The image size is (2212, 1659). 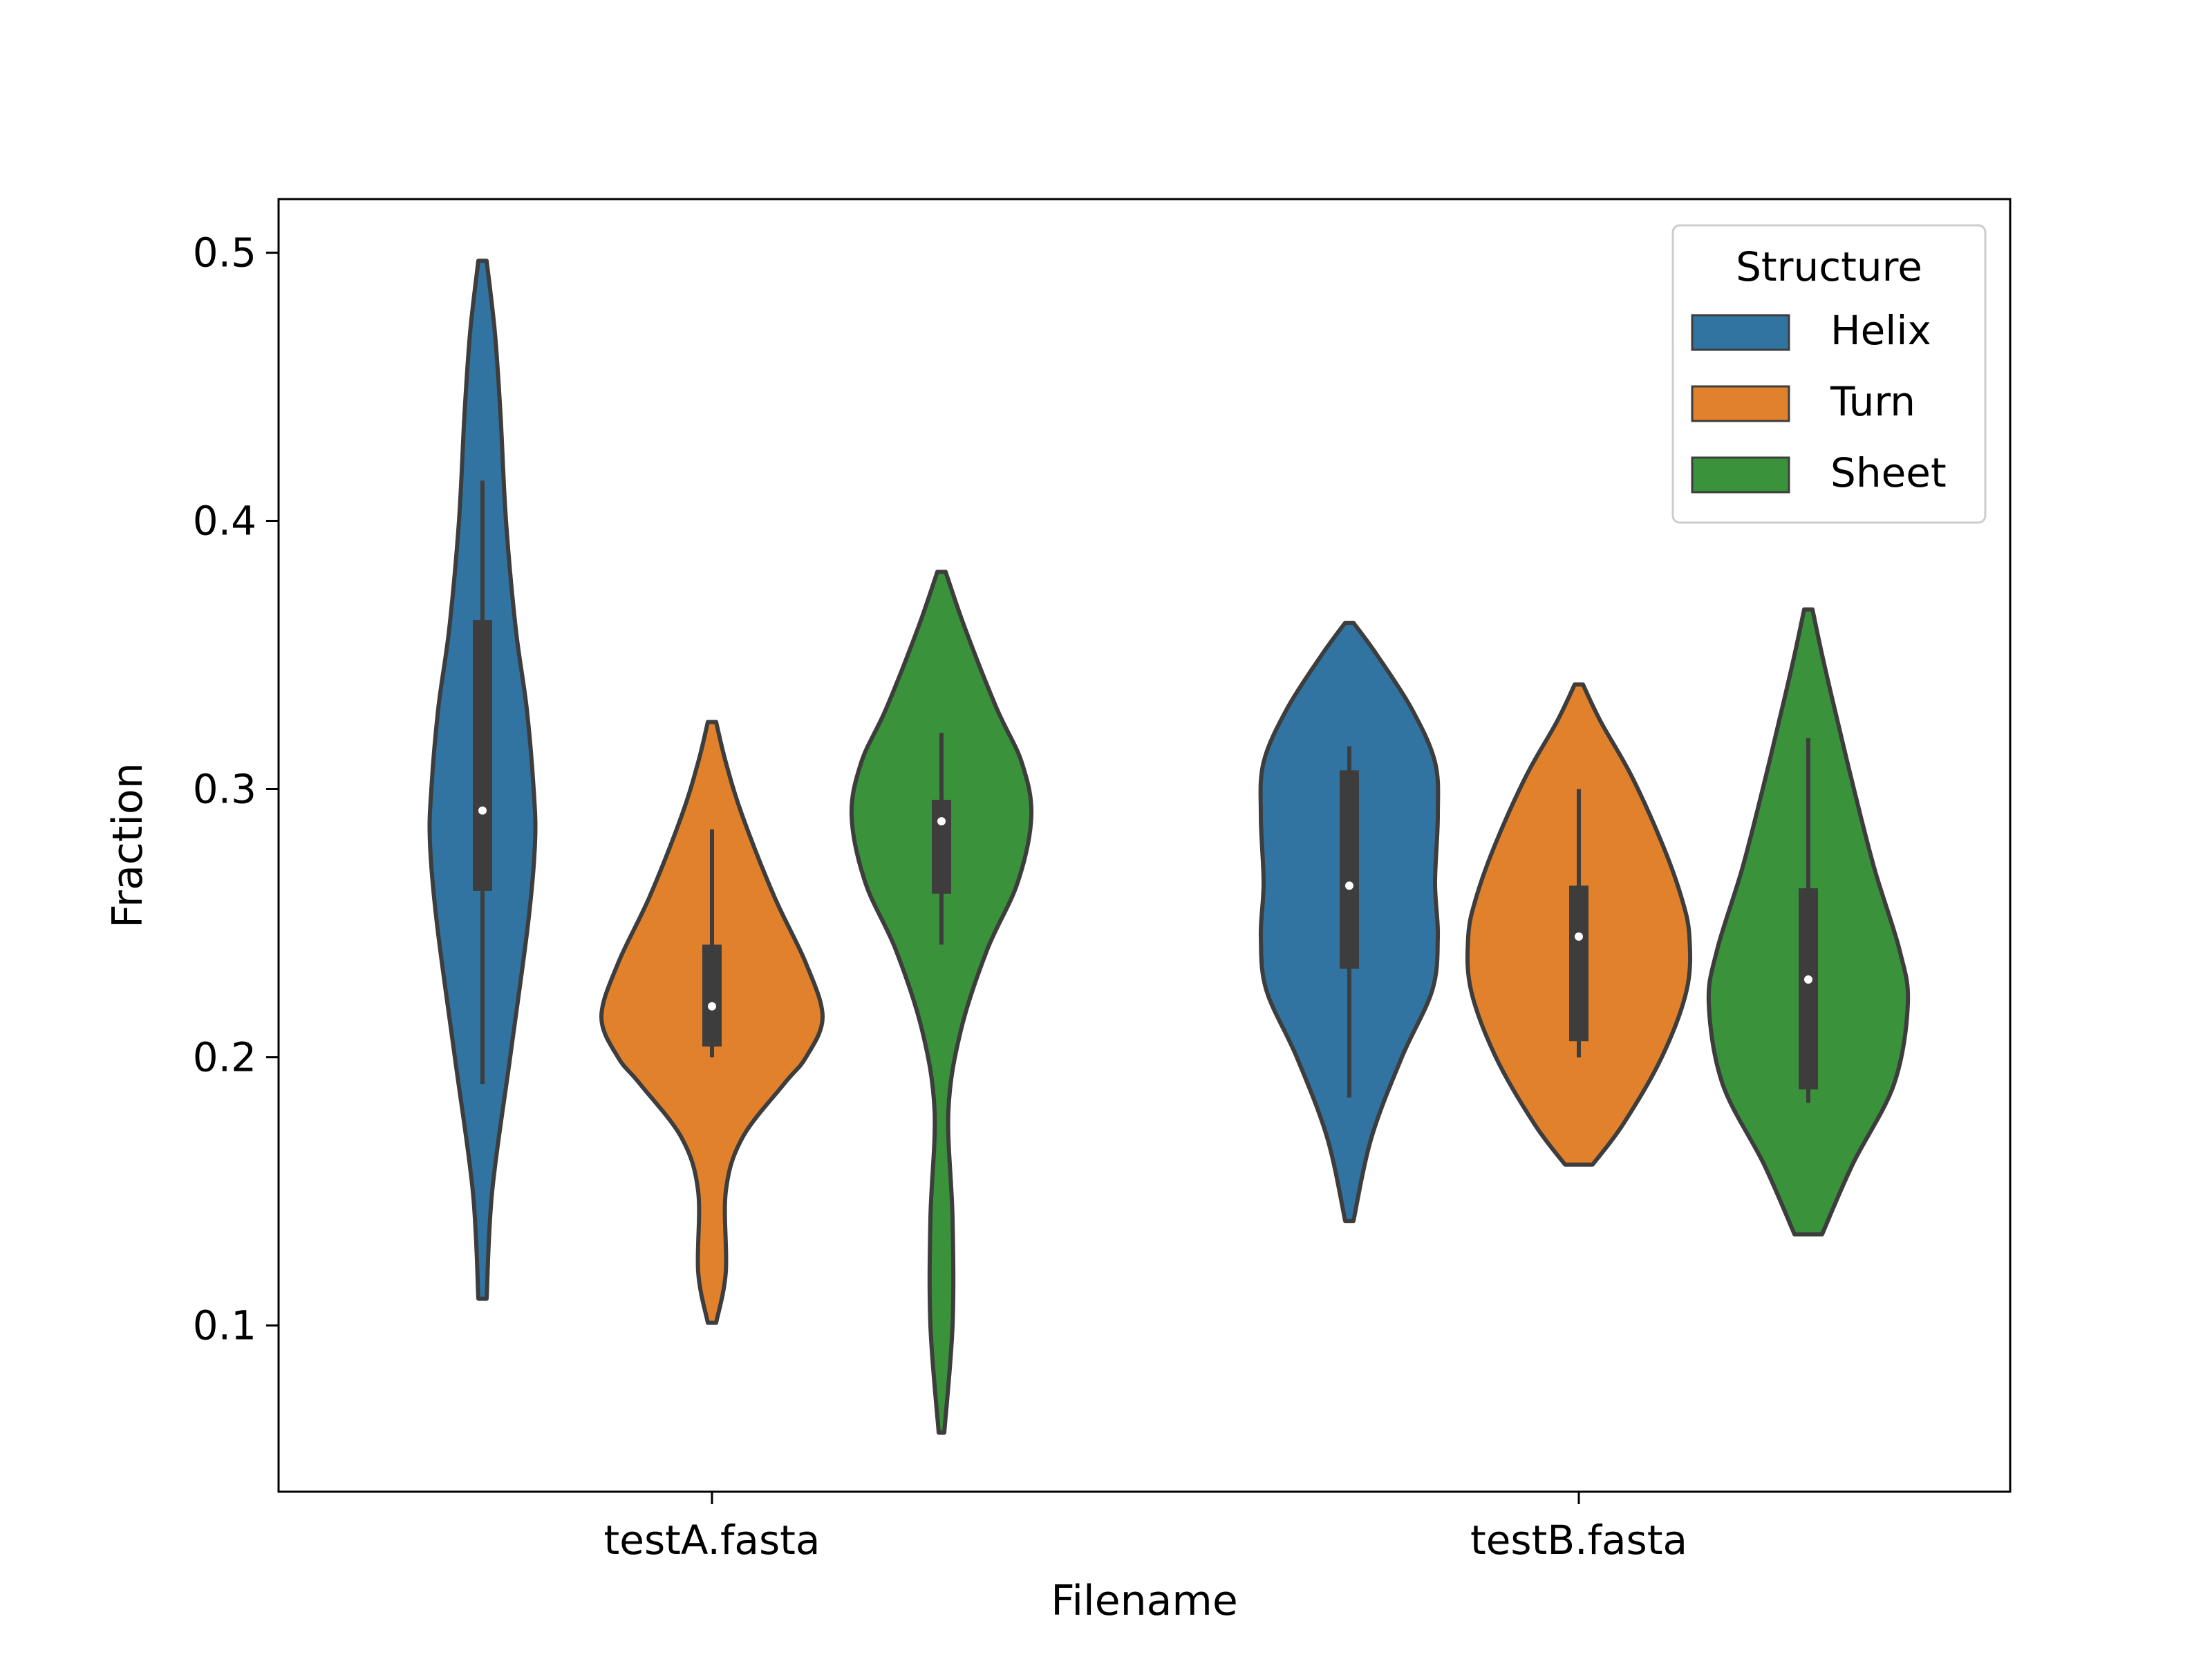 What do you see at coordinates (1829, 266) in the screenshot?
I see `legend-title: Structure` at bounding box center [1829, 266].